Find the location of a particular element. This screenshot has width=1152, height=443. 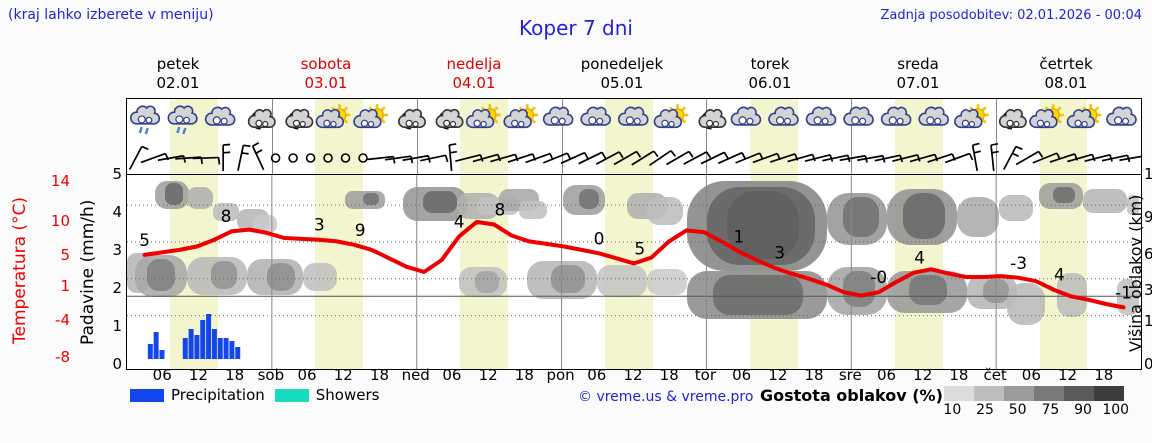

x-tick-label: 06 is located at coordinates (162, 375).